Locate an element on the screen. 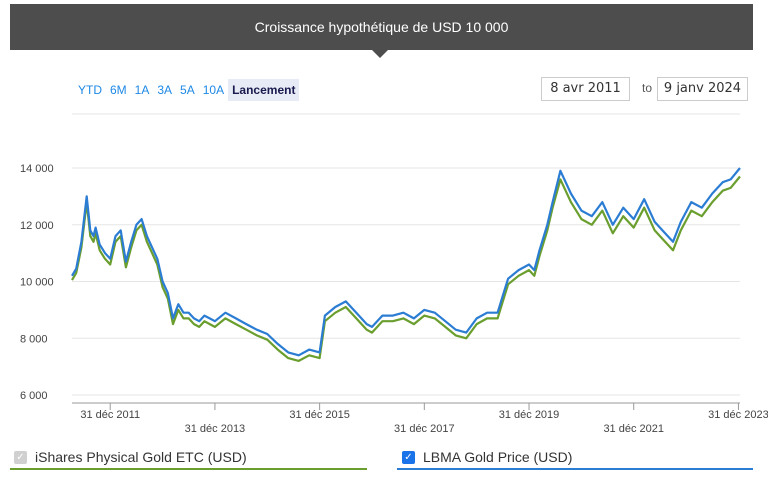 Image resolution: width=768 pixels, height=479 pixels. date-from-input: 8 avr 2011 is located at coordinates (585, 89).